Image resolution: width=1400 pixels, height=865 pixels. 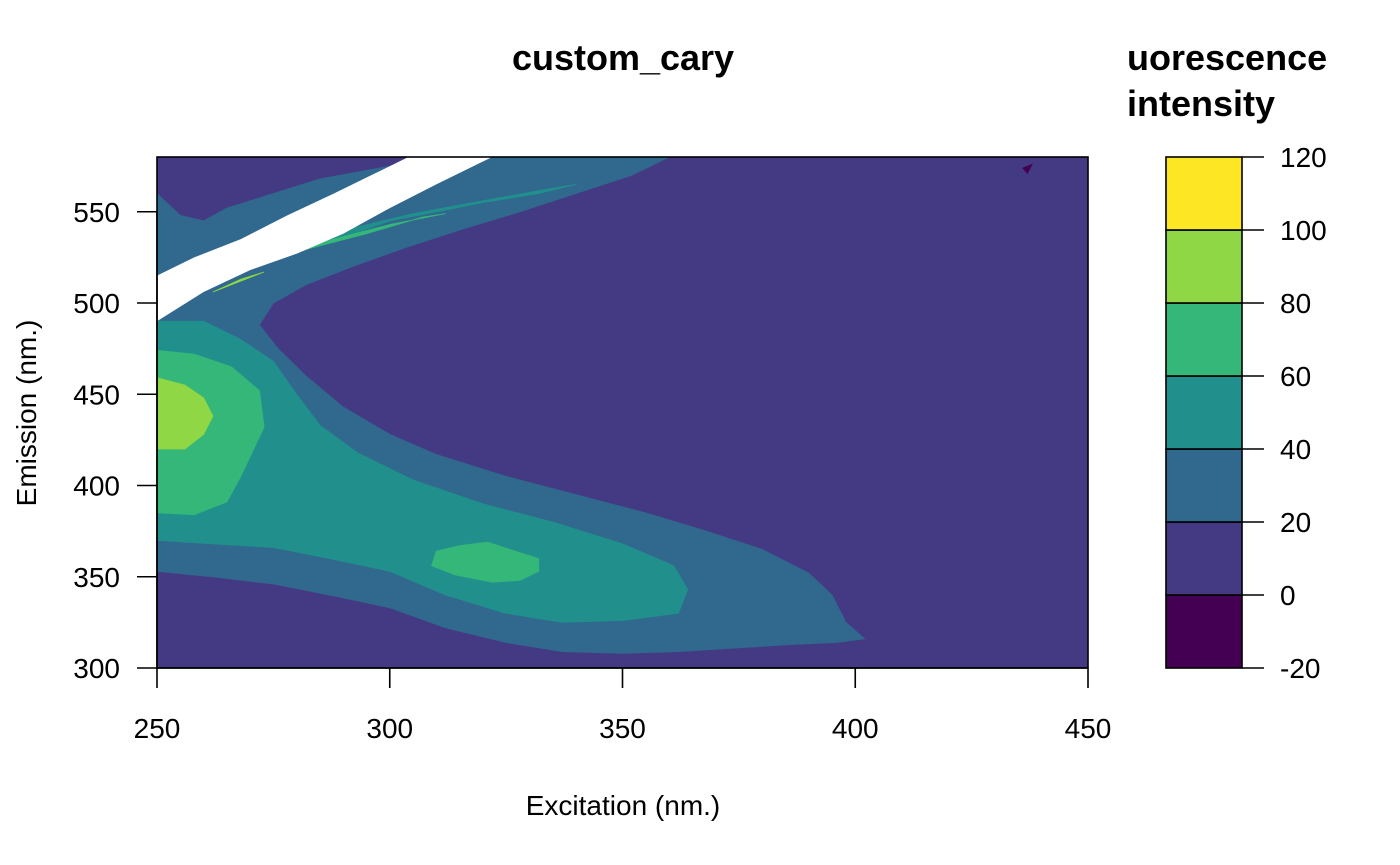 What do you see at coordinates (389, 728) in the screenshot?
I see `x-tick-label-1: 300` at bounding box center [389, 728].